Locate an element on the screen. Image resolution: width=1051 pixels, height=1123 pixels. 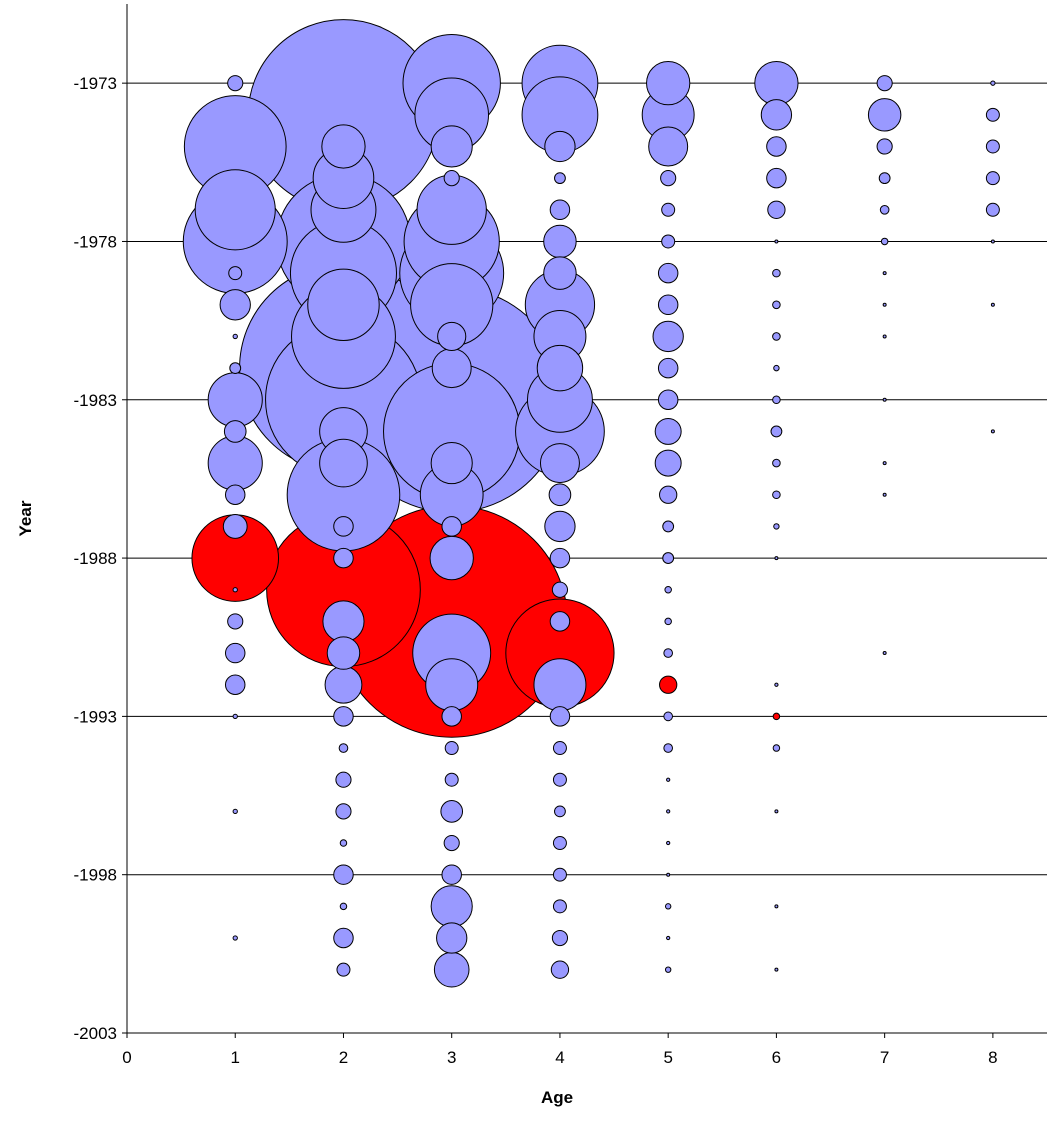
x-tick-label: 3 is located at coordinates (451, 1057).